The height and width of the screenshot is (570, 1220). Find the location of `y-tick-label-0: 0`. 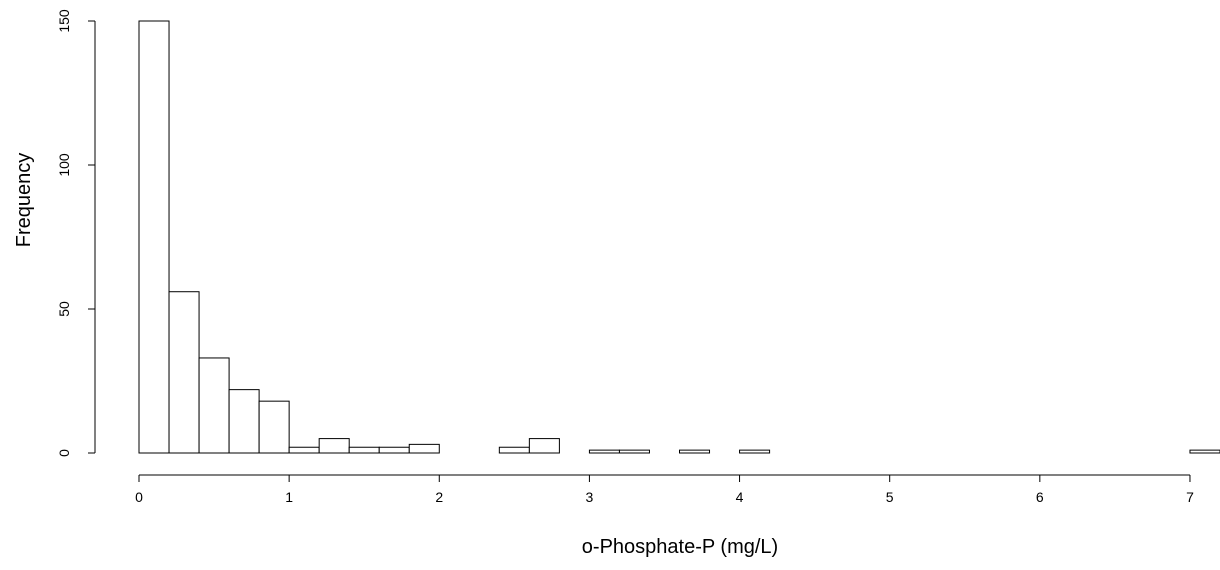

y-tick-label-0: 0 is located at coordinates (64, 453).